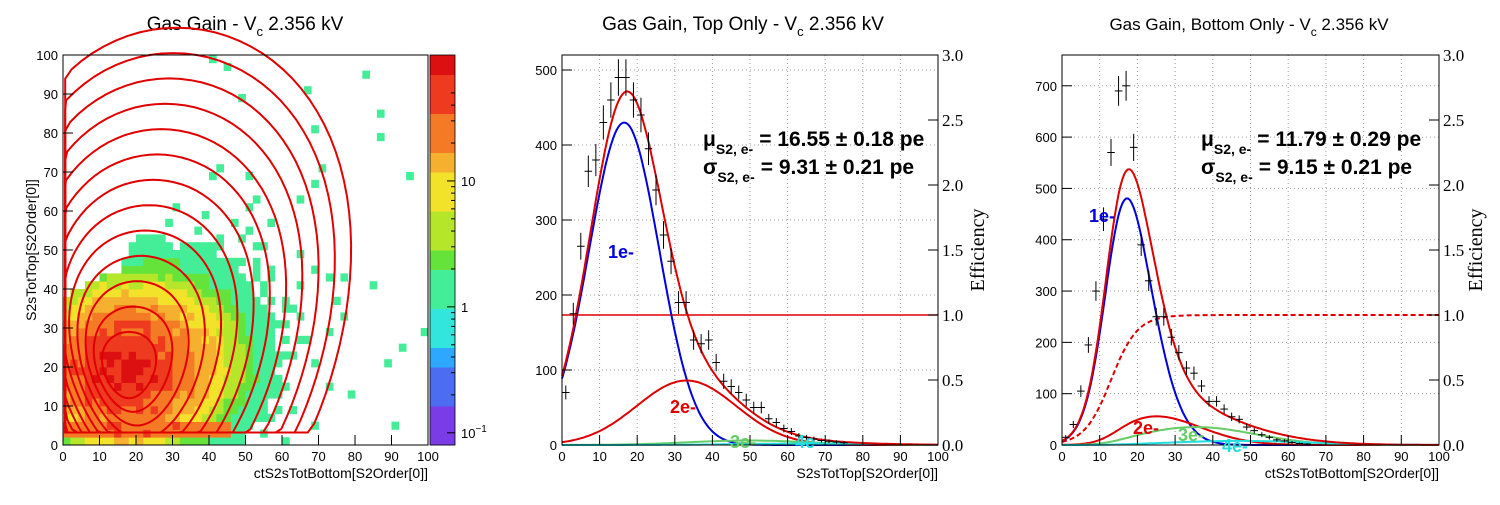 The width and height of the screenshot is (1500, 505). What do you see at coordinates (1453, 120) in the screenshot?
I see `y2-tick-label: 2.5` at bounding box center [1453, 120].